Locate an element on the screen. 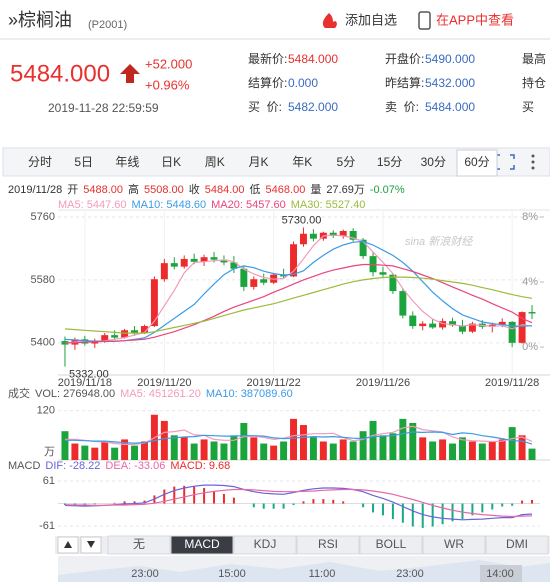 The height and width of the screenshot is (582, 550). period-tab: 60分 is located at coordinates (476, 162).